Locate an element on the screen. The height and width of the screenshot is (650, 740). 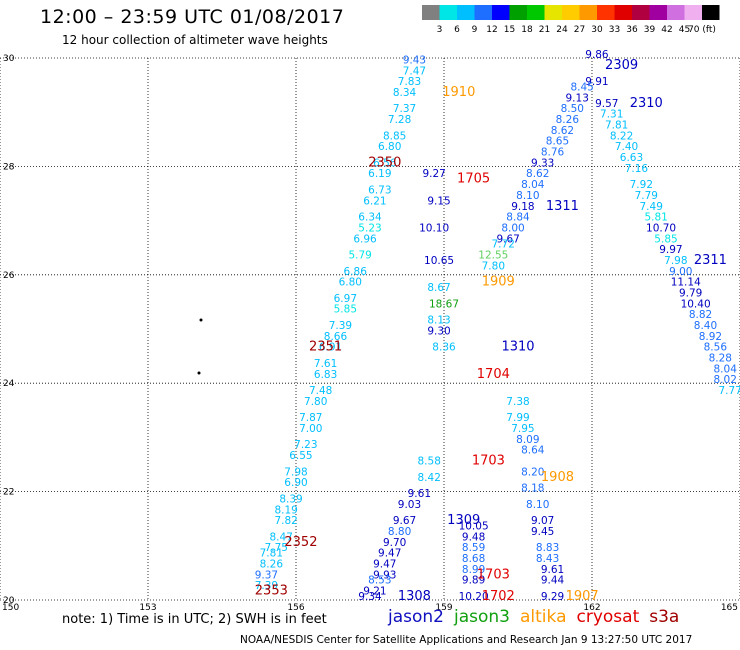
wave-height-value: 9.61 is located at coordinates (552, 570).